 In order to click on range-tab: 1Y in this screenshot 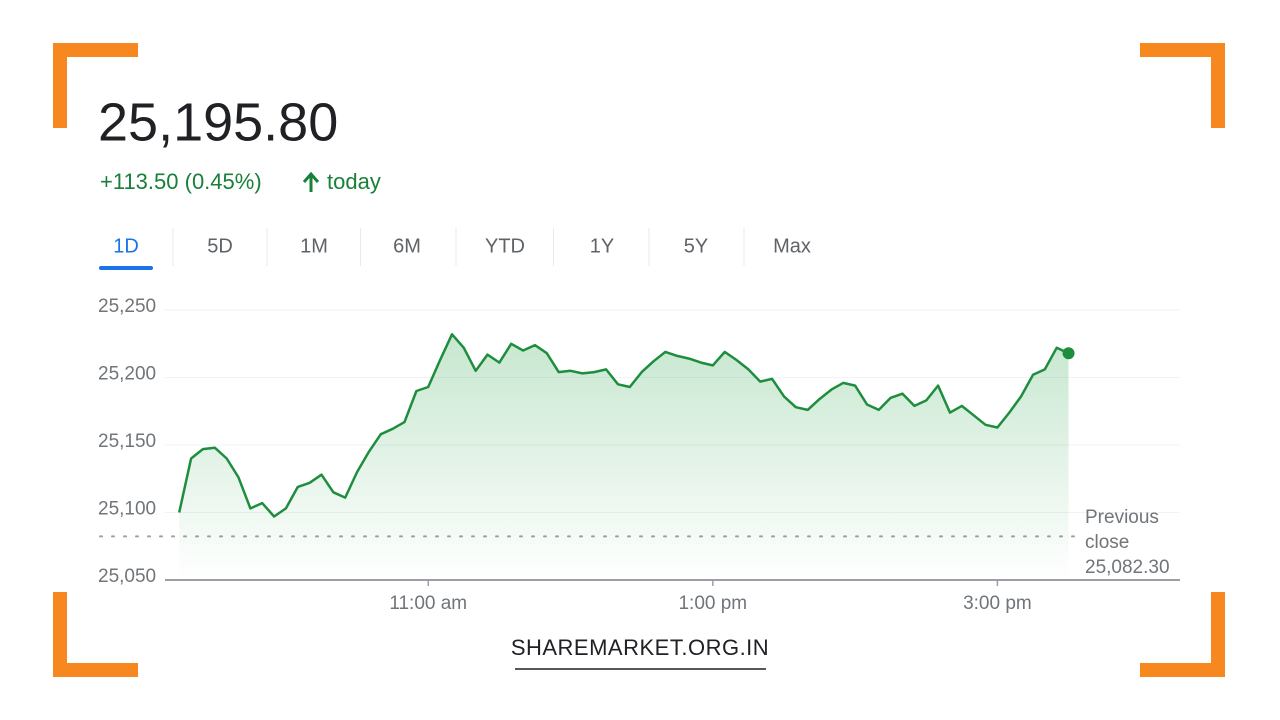, I will do `click(602, 246)`.